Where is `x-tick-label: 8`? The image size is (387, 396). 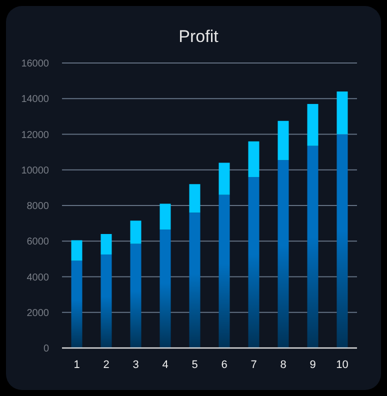
x-tick-label: 8 is located at coordinates (283, 365).